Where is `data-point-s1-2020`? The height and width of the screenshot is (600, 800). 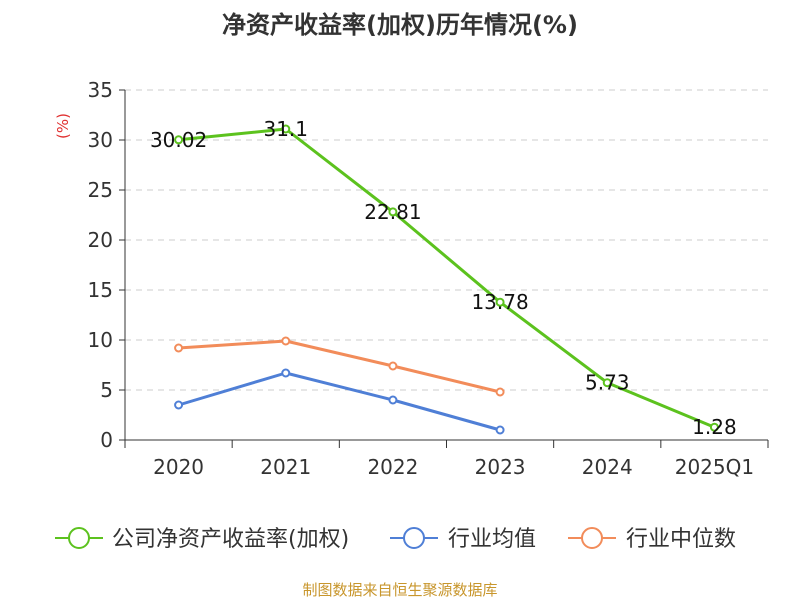 data-point-s1-2020 is located at coordinates (179, 405).